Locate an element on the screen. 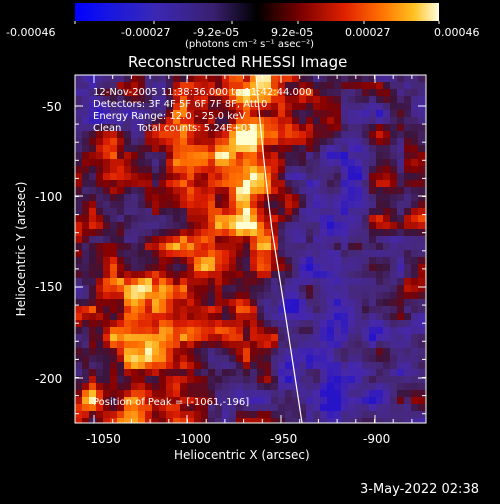  x-tick-label: -1050 is located at coordinates (103, 439).